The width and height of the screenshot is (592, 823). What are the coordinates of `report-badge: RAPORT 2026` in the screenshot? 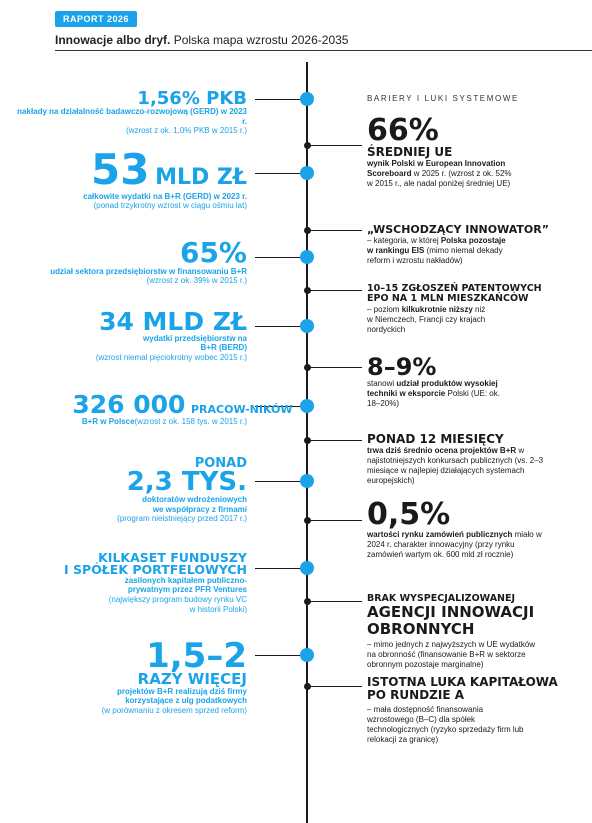 It's located at (96, 19).